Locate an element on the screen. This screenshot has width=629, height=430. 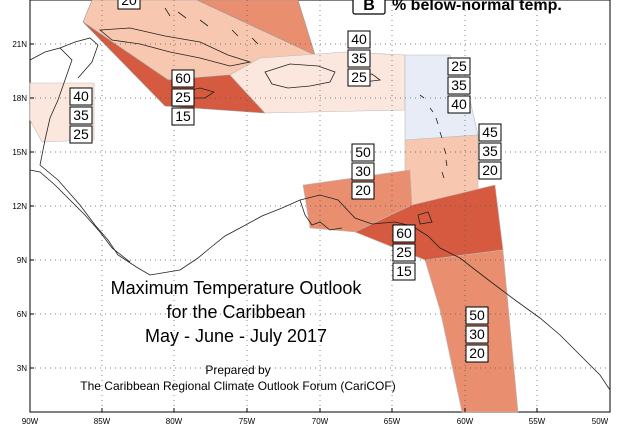
lon-label: 70W is located at coordinates (320, 421).